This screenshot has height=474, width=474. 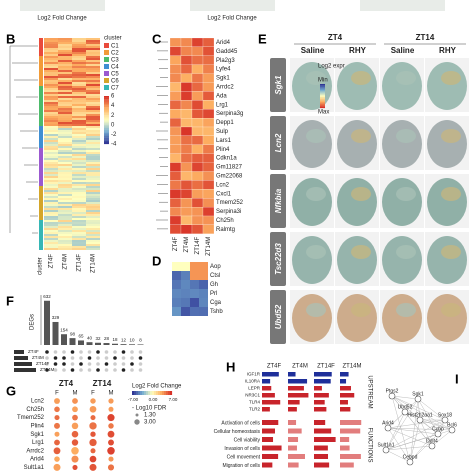 What do you see at coordinates (224, 194) in the screenshot?
I see `gene-label: Cxcl1` at bounding box center [224, 194].